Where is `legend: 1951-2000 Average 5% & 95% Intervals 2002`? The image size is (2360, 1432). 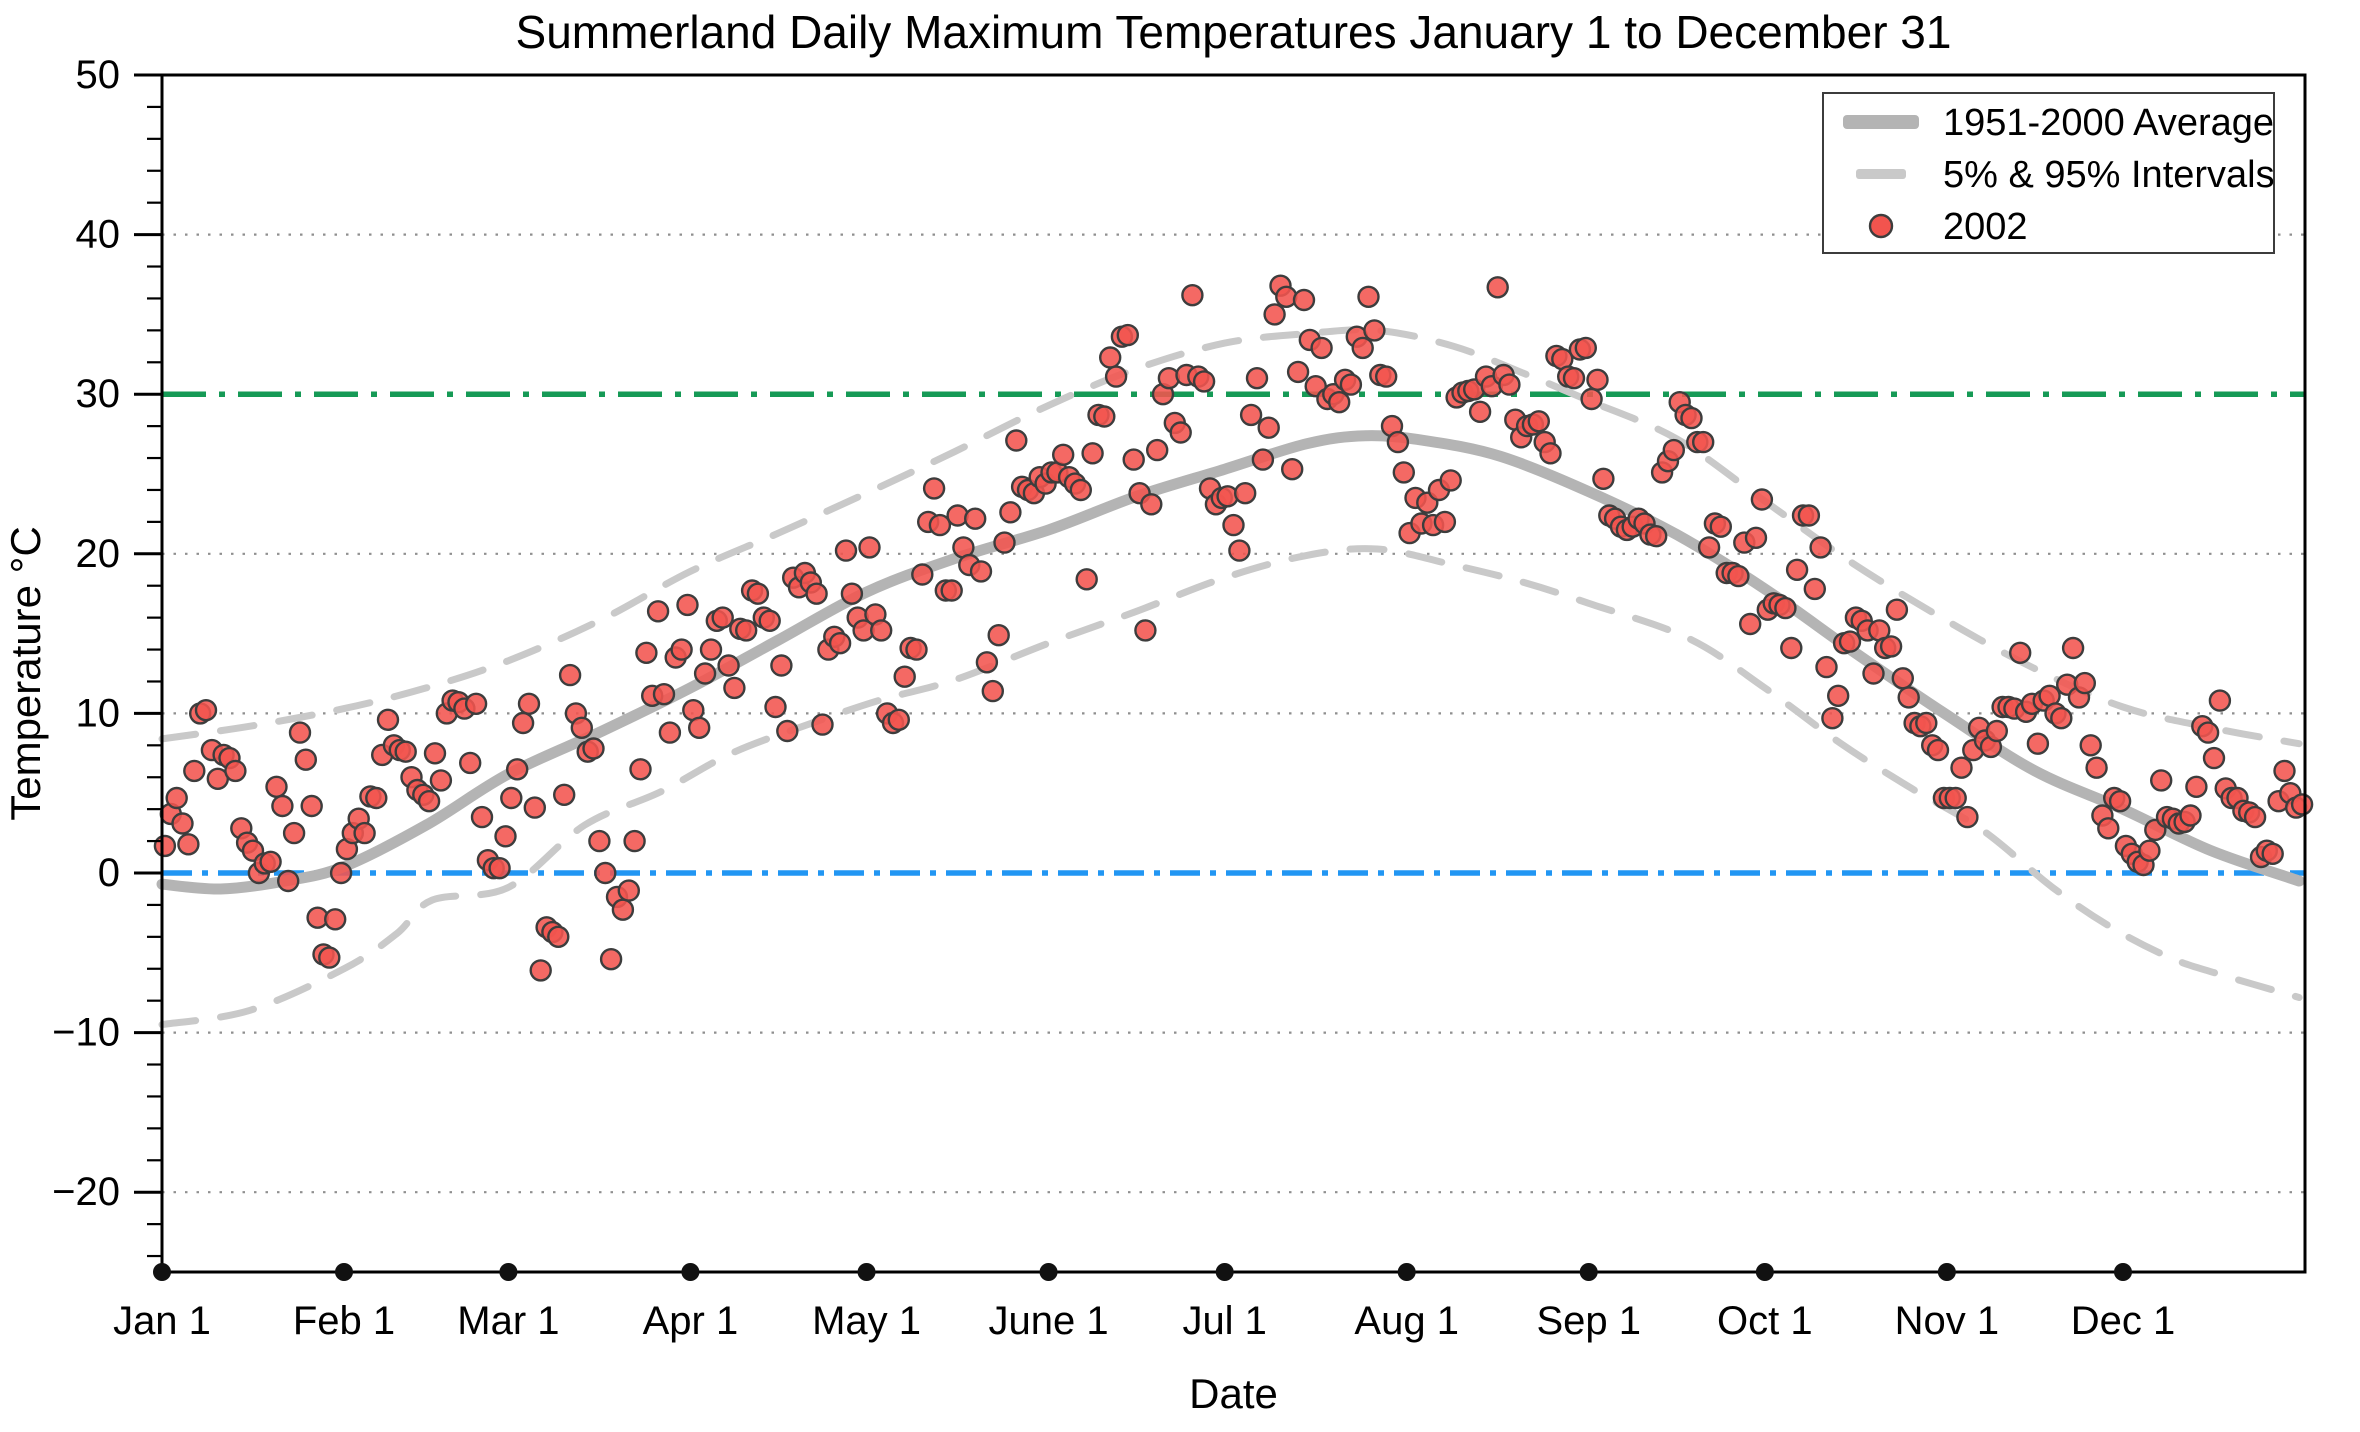
legend: 1951-2000 Average 5% & 95% Intervals 2002 is located at coordinates (2048, 173).